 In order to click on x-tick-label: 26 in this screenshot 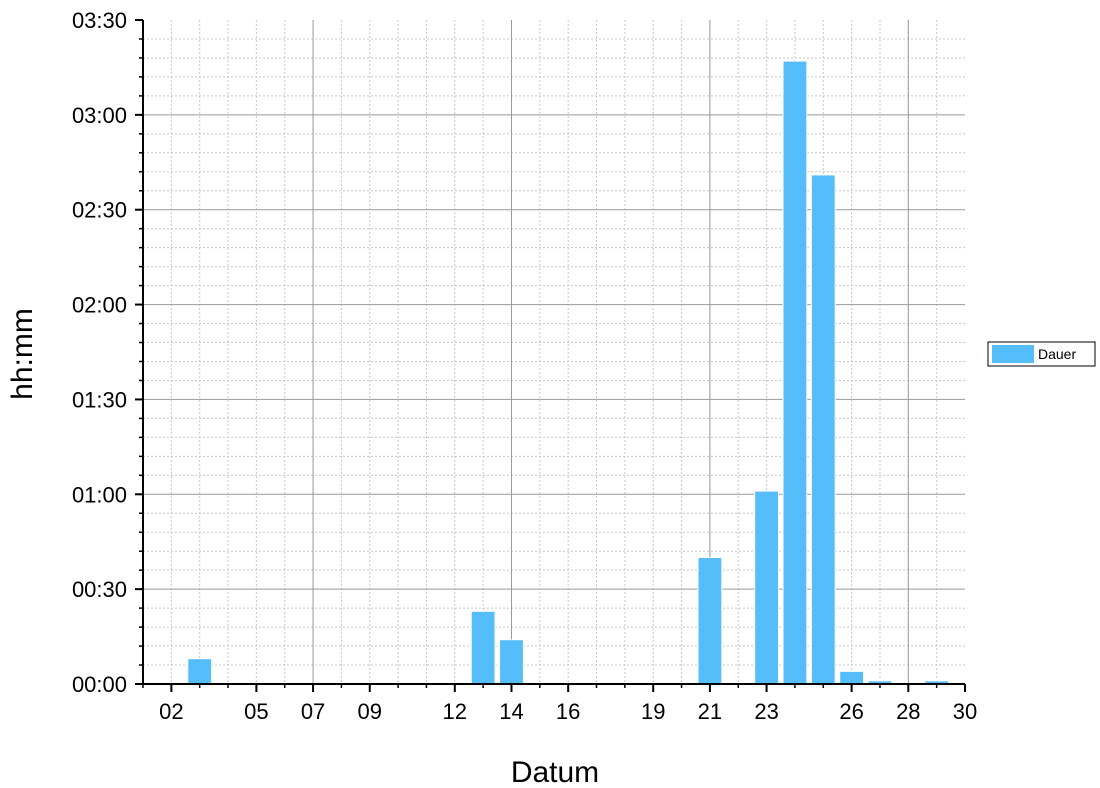, I will do `click(851, 711)`.